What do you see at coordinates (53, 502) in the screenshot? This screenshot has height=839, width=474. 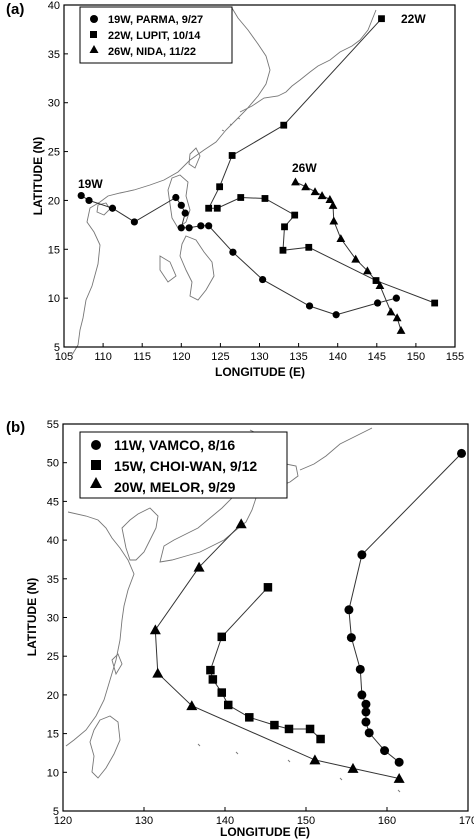 I see `y-tick-label: 45` at bounding box center [53, 502].